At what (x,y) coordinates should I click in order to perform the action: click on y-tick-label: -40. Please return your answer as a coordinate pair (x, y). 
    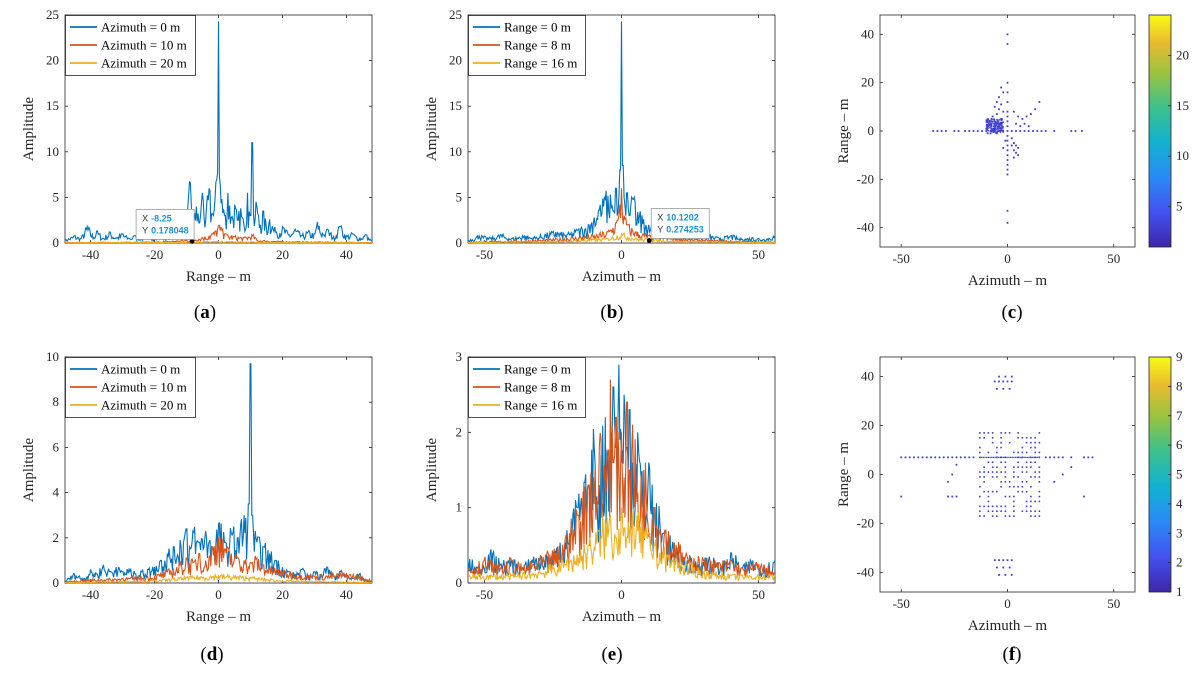
    Looking at the image, I should click on (865, 227).